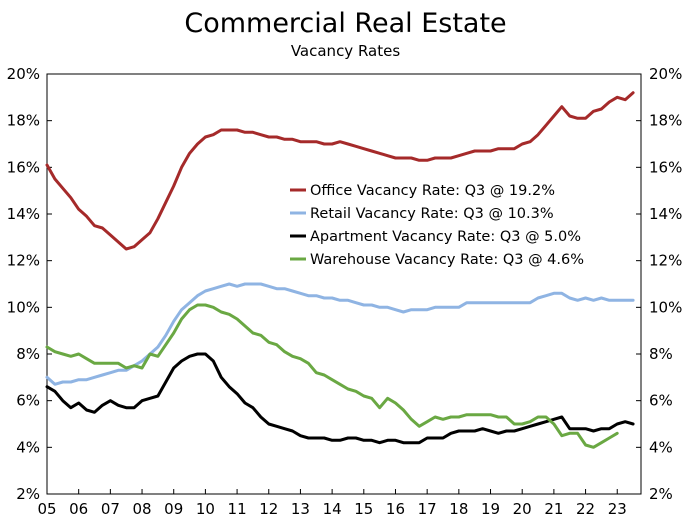  I want to click on x-tick-label: 06, so click(78, 509).